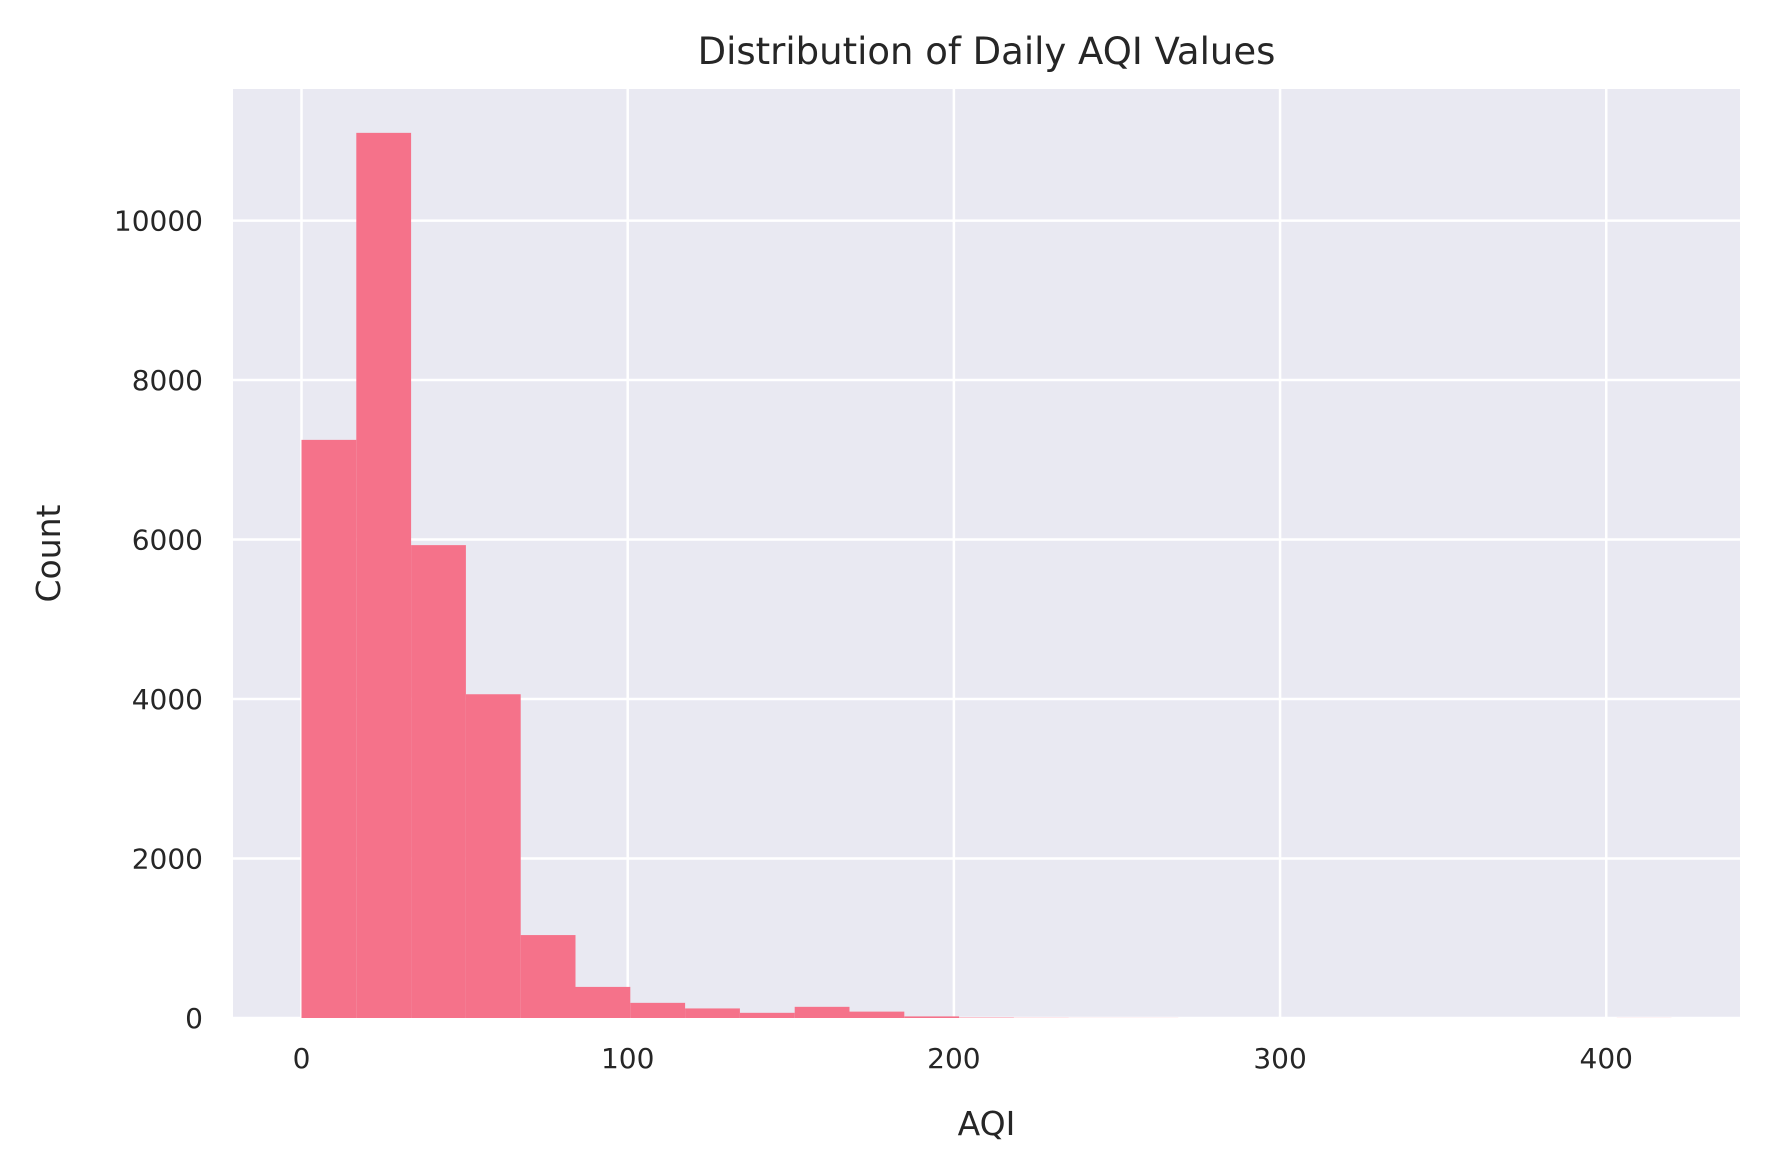 This screenshot has height=1171, width=1768. Describe the element at coordinates (302, 1058) in the screenshot. I see `x-tick-label: 0` at that location.